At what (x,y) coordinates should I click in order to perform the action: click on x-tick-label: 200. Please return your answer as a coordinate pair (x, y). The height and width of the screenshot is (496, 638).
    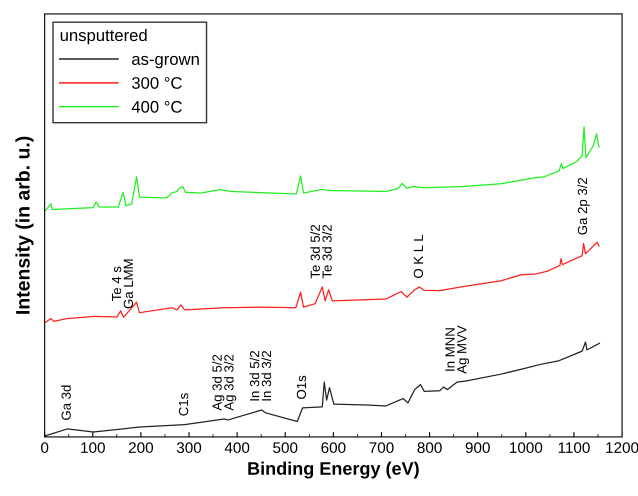
    Looking at the image, I should click on (141, 448).